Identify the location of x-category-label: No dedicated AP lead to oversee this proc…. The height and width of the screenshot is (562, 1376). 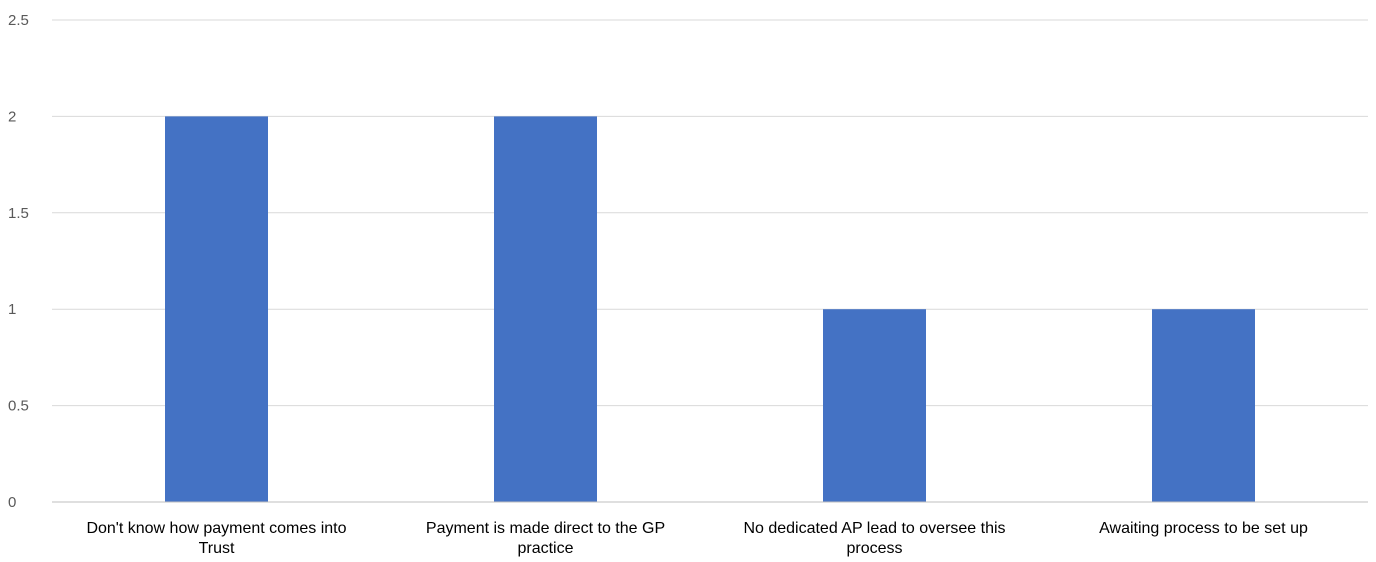
(874, 538).